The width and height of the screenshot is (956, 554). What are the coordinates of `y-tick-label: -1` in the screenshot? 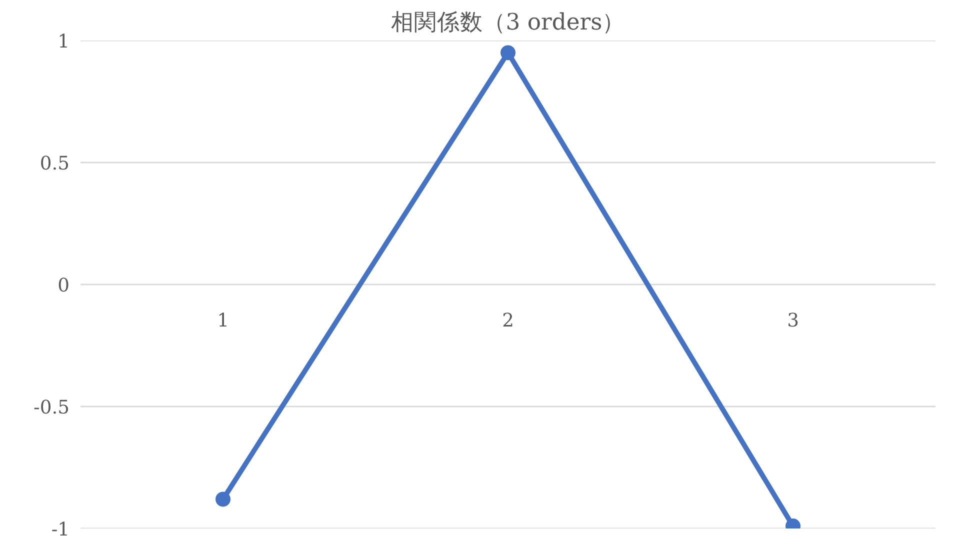 It's located at (60, 530).